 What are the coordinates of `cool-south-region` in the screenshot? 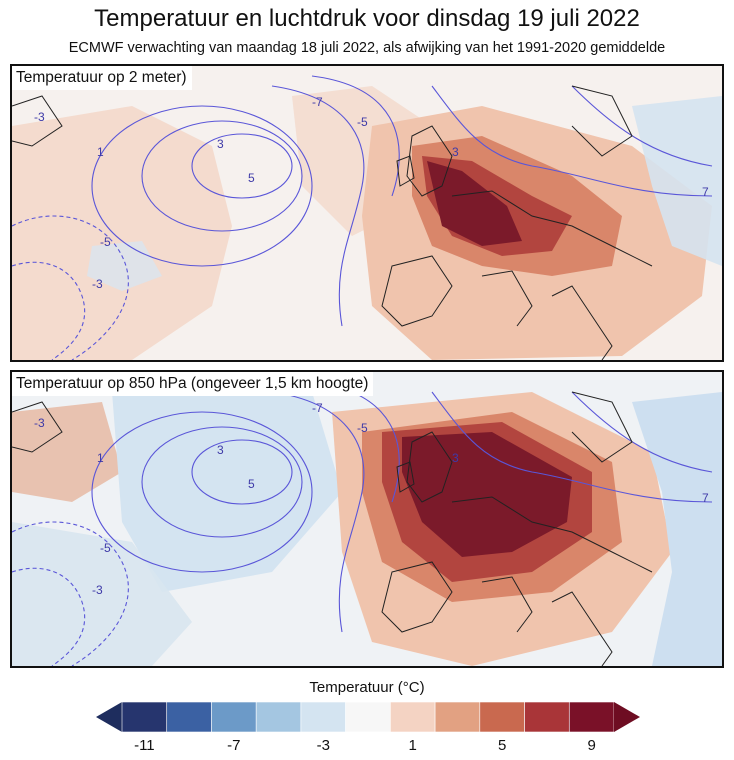 It's located at (102, 594).